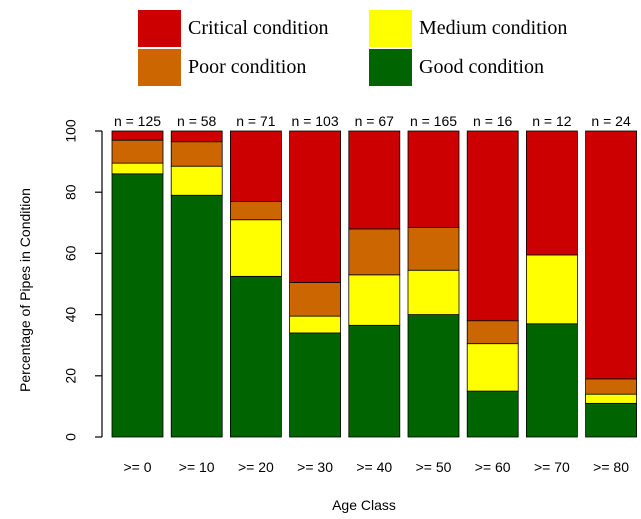 This screenshot has height=519, width=641. What do you see at coordinates (197, 121) in the screenshot?
I see `bar-count-label: n = 58` at bounding box center [197, 121].